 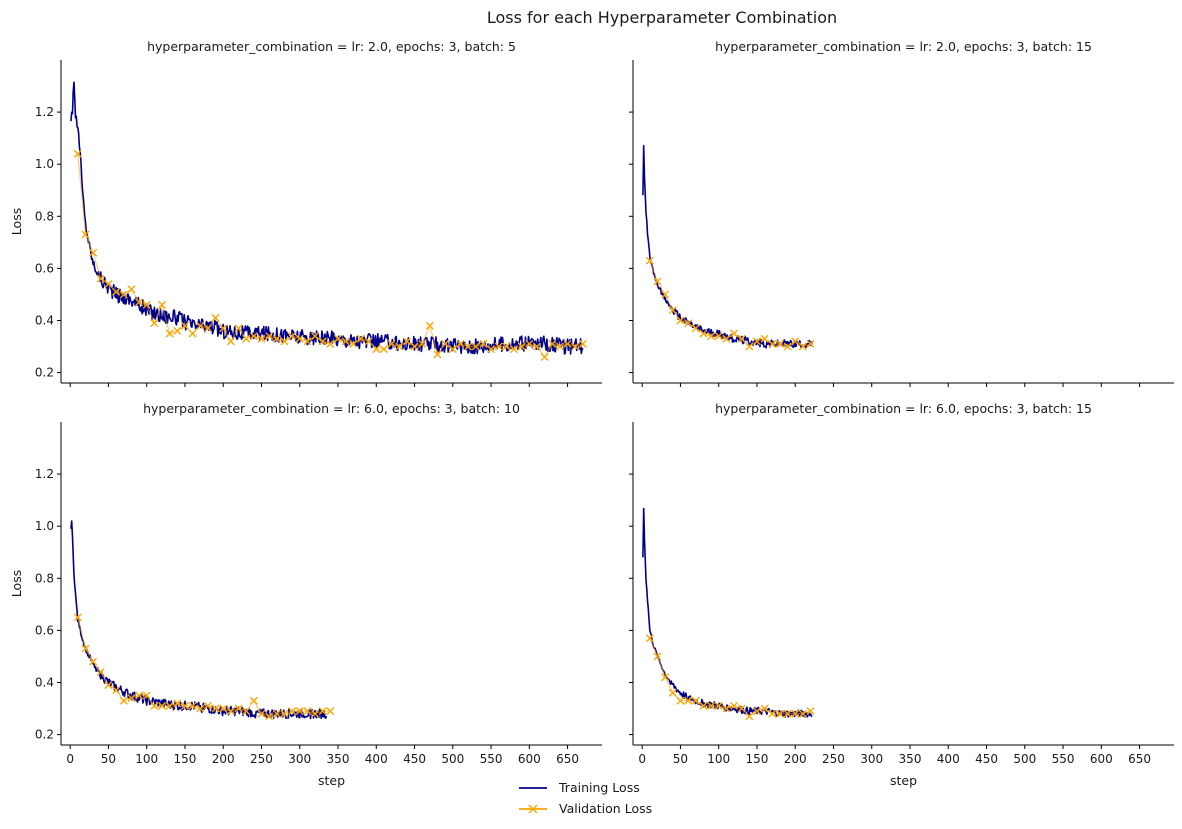 What do you see at coordinates (1101, 759) in the screenshot?
I see `x-tick-label: 600` at bounding box center [1101, 759].